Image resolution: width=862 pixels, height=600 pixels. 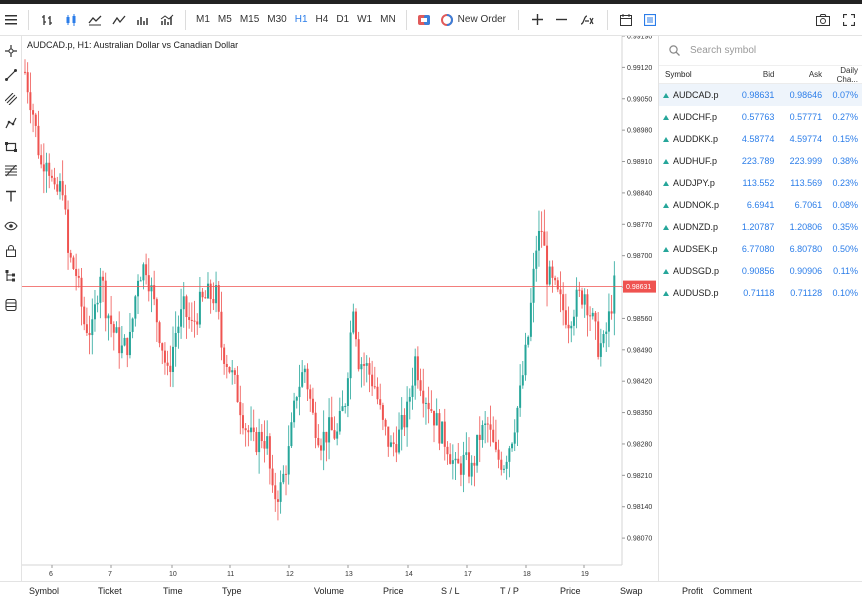 I want to click on watchlist-row: AUDJPY.p 113.552 113.569 0.23%, so click(x=760, y=183).